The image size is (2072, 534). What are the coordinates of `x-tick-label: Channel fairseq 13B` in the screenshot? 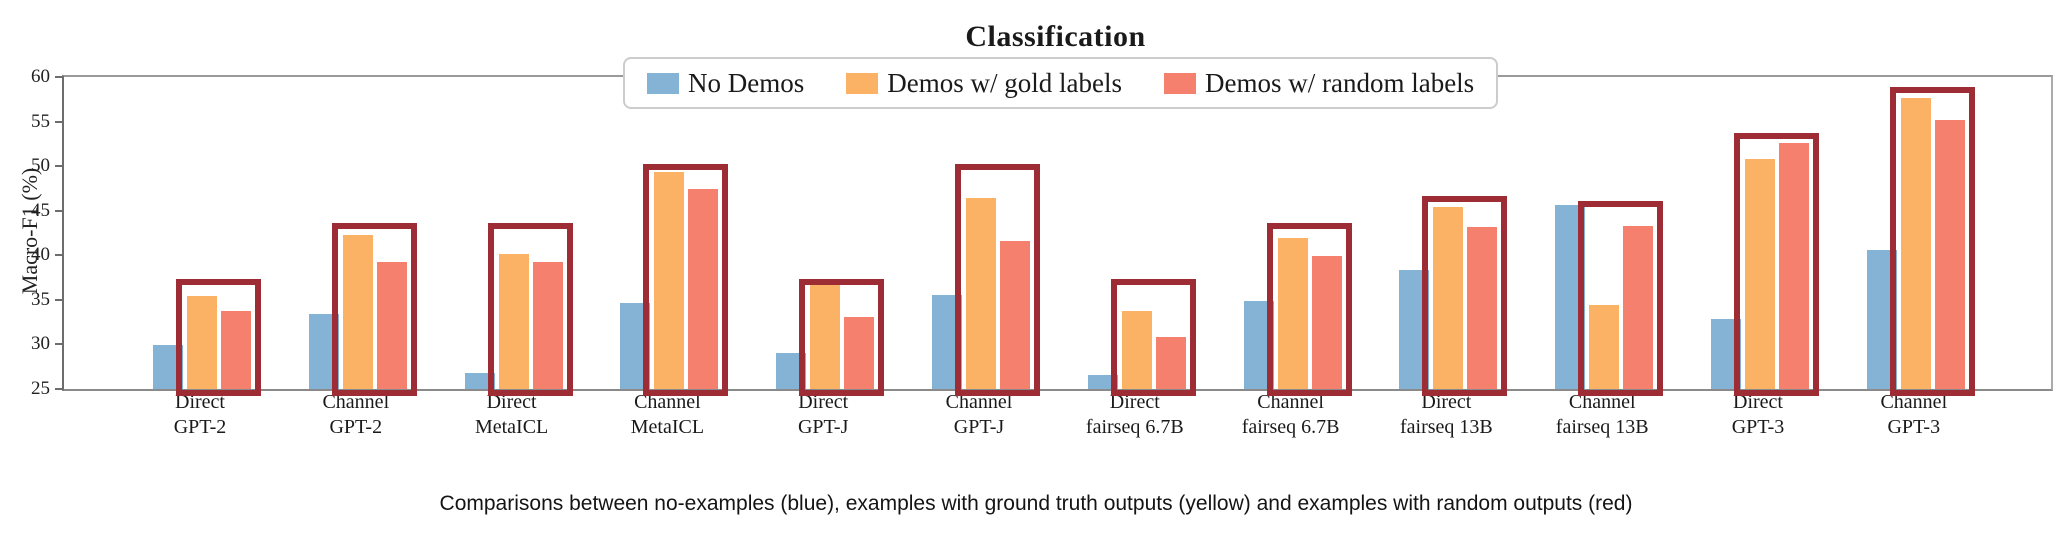 It's located at (1602, 415).